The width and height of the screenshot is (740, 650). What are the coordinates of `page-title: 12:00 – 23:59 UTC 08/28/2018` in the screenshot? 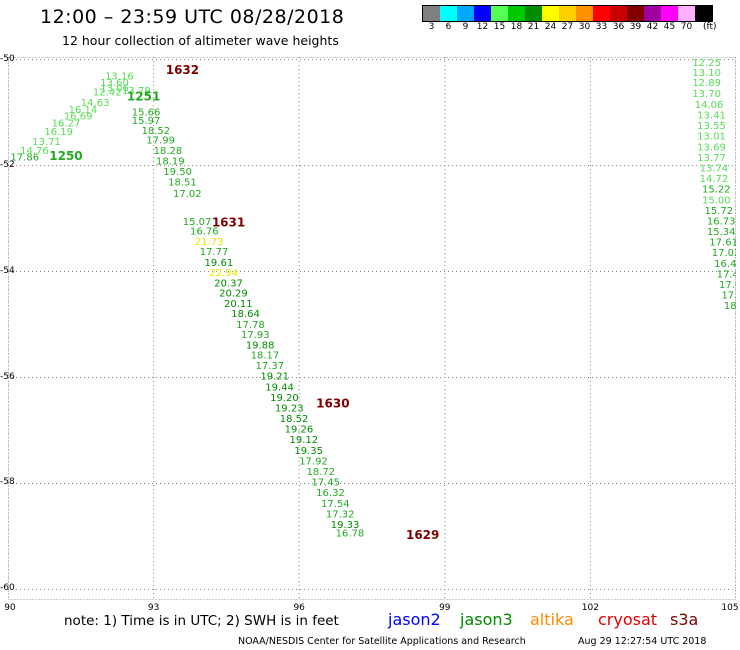 It's located at (192, 17).